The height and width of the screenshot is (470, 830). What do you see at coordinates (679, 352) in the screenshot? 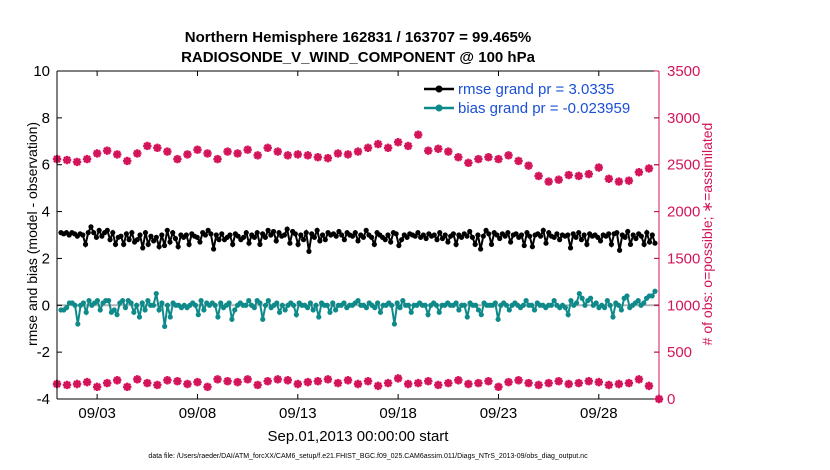
I see `right-tick-label: 500` at bounding box center [679, 352].